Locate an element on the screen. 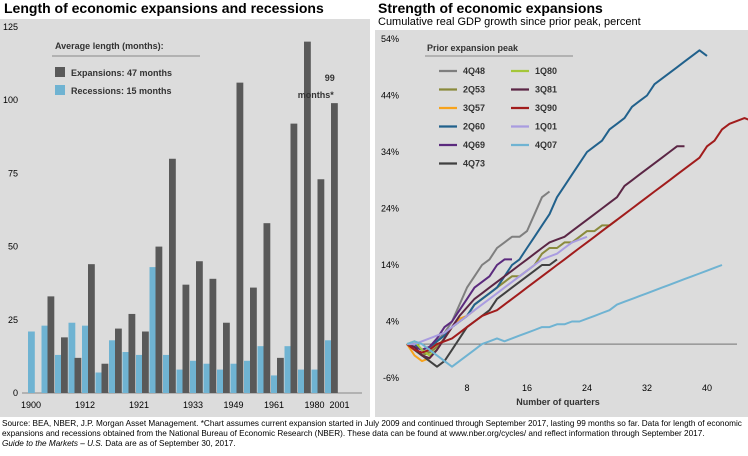 The image size is (748, 456). line-legend-label: 1Q80 is located at coordinates (546, 71).